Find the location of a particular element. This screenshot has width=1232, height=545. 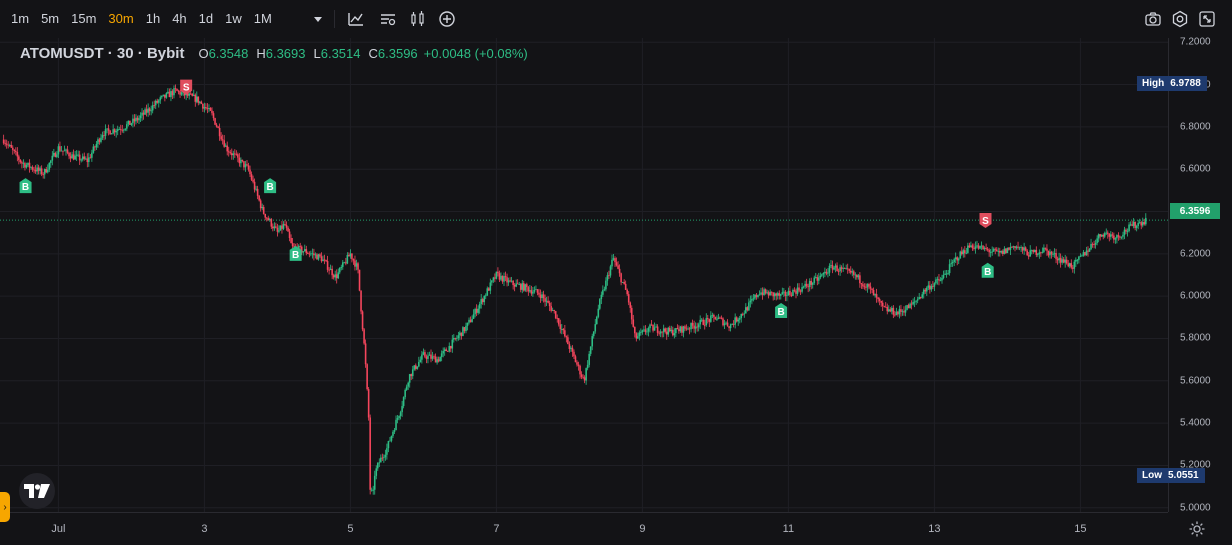

time-axis: Jul 3 5 7 9 11 13 15 is located at coordinates (584, 528).